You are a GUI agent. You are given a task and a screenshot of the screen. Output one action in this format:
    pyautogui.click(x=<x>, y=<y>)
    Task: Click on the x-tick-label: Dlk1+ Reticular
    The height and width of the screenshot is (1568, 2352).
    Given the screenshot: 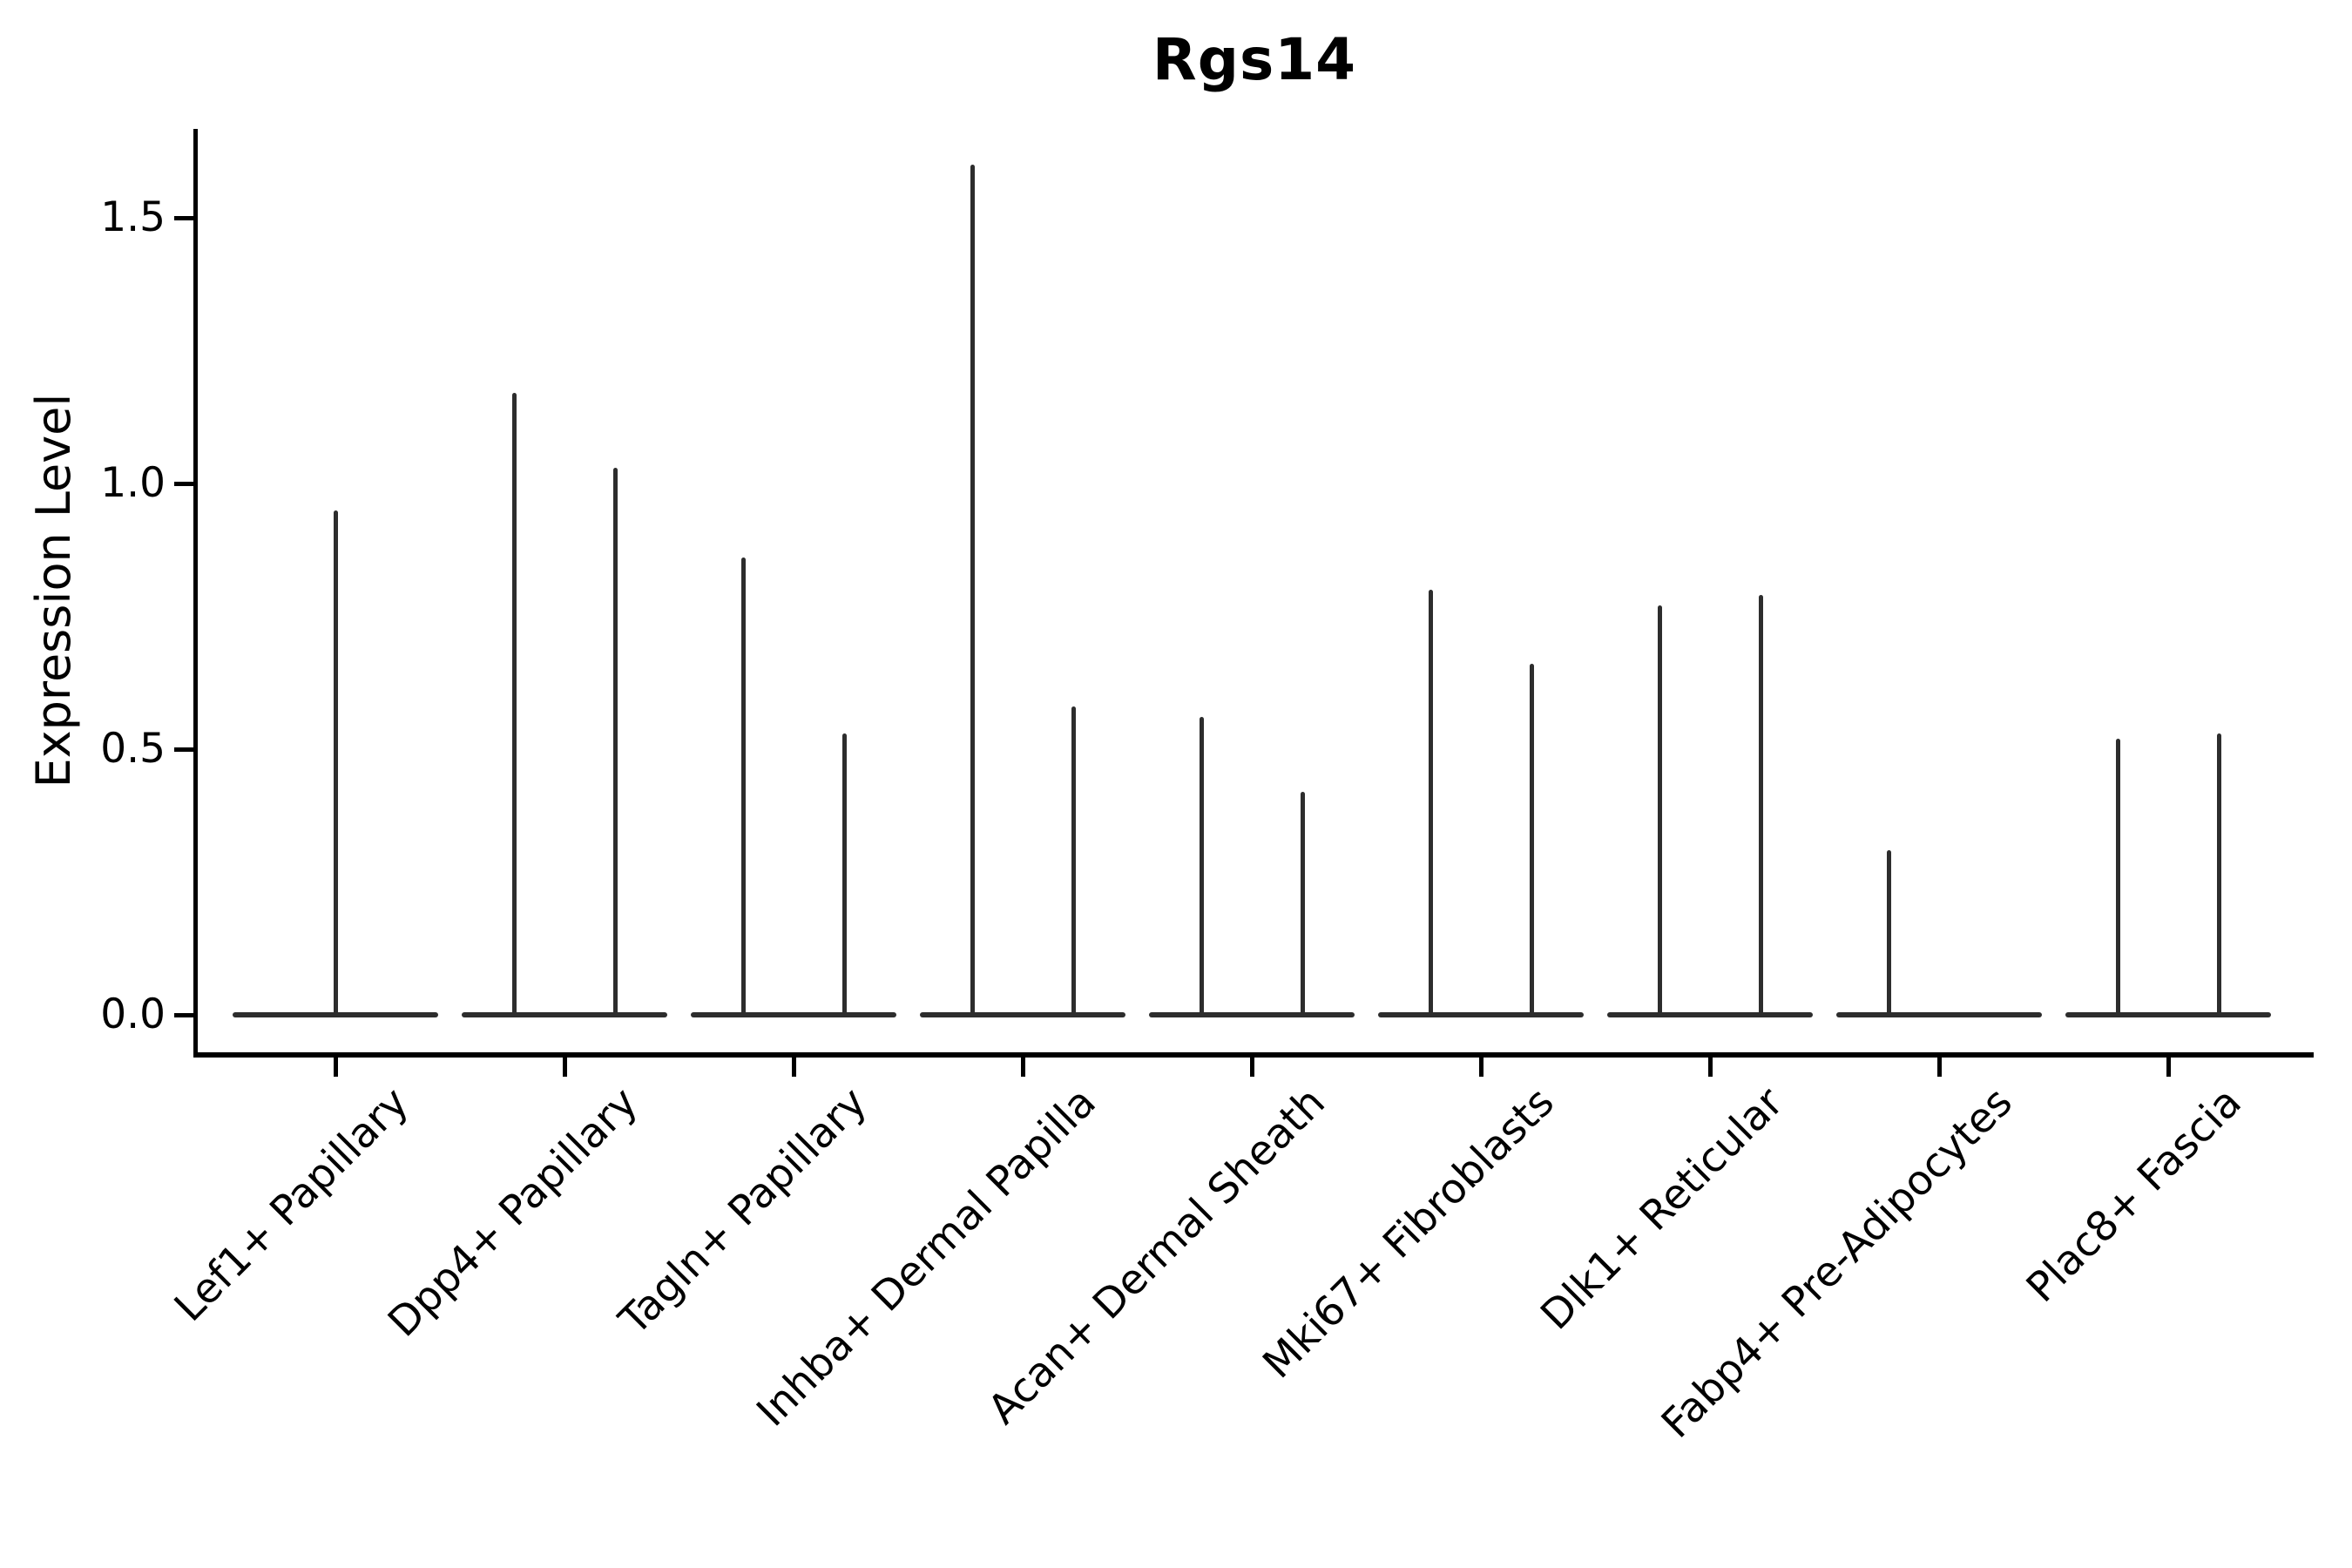 What is the action you would take?
    pyautogui.click(x=1662, y=1209)
    